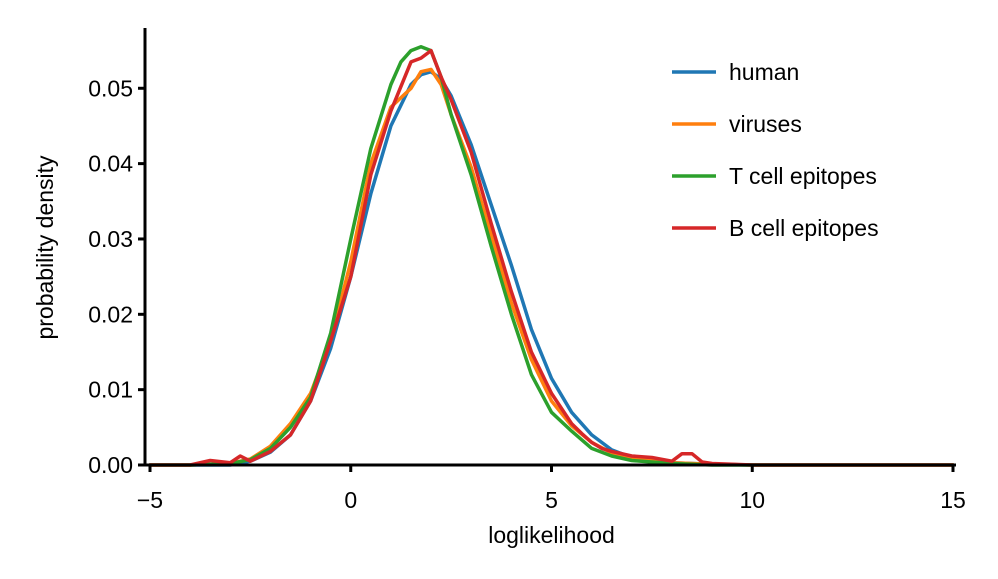 The height and width of the screenshot is (579, 998). What do you see at coordinates (110, 88) in the screenshot?
I see `y-tick-label: 0.05` at bounding box center [110, 88].